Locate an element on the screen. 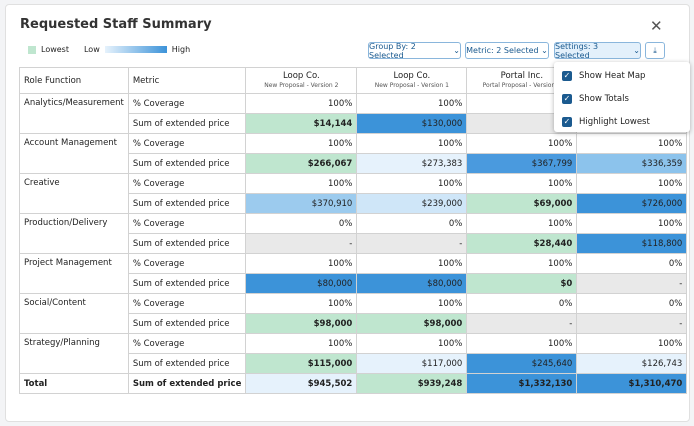 This screenshot has width=694, height=426. column-subtitle: Portal Proposal - Version 1 is located at coordinates (522, 85).